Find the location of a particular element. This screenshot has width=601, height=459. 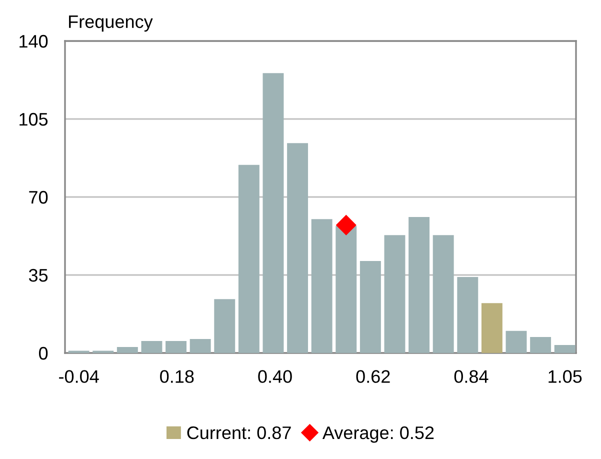

y-tick-label: 140 is located at coordinates (34, 41).